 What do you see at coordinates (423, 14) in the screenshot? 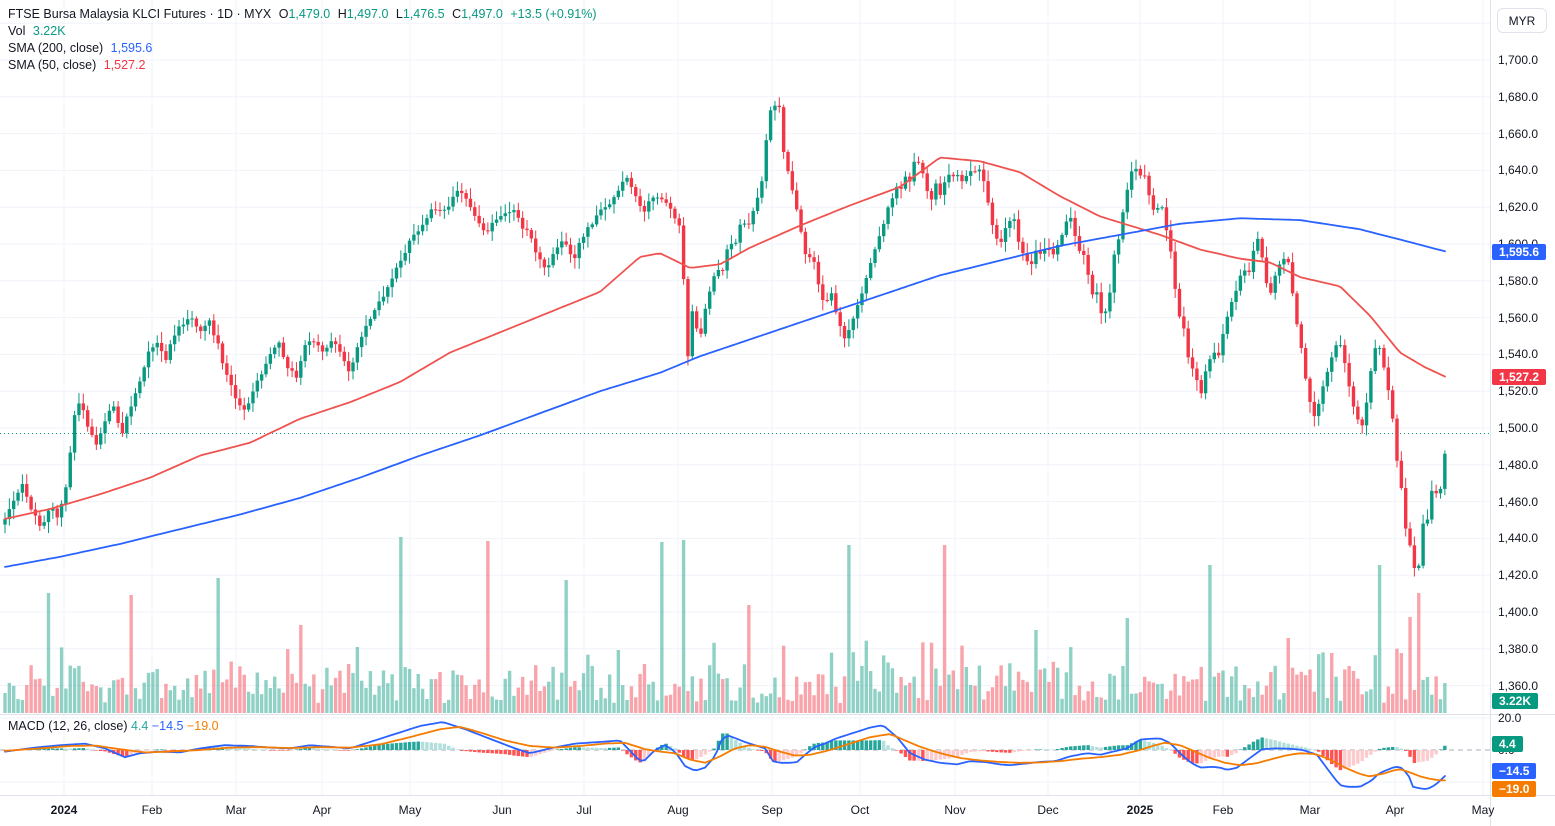
I see `low-value: 1,476.5` at bounding box center [423, 14].